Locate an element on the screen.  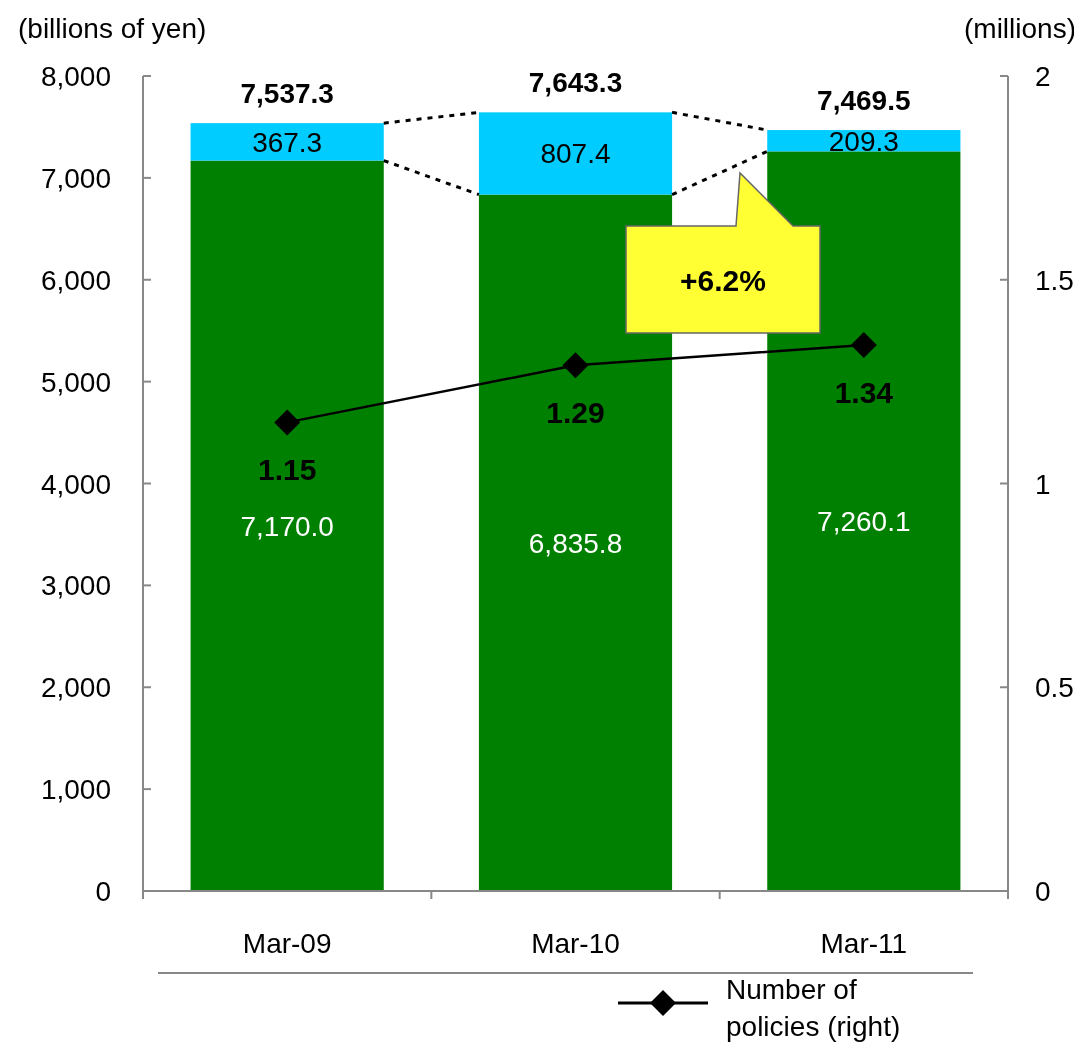
data-label: 7,260.1 is located at coordinates (864, 522).